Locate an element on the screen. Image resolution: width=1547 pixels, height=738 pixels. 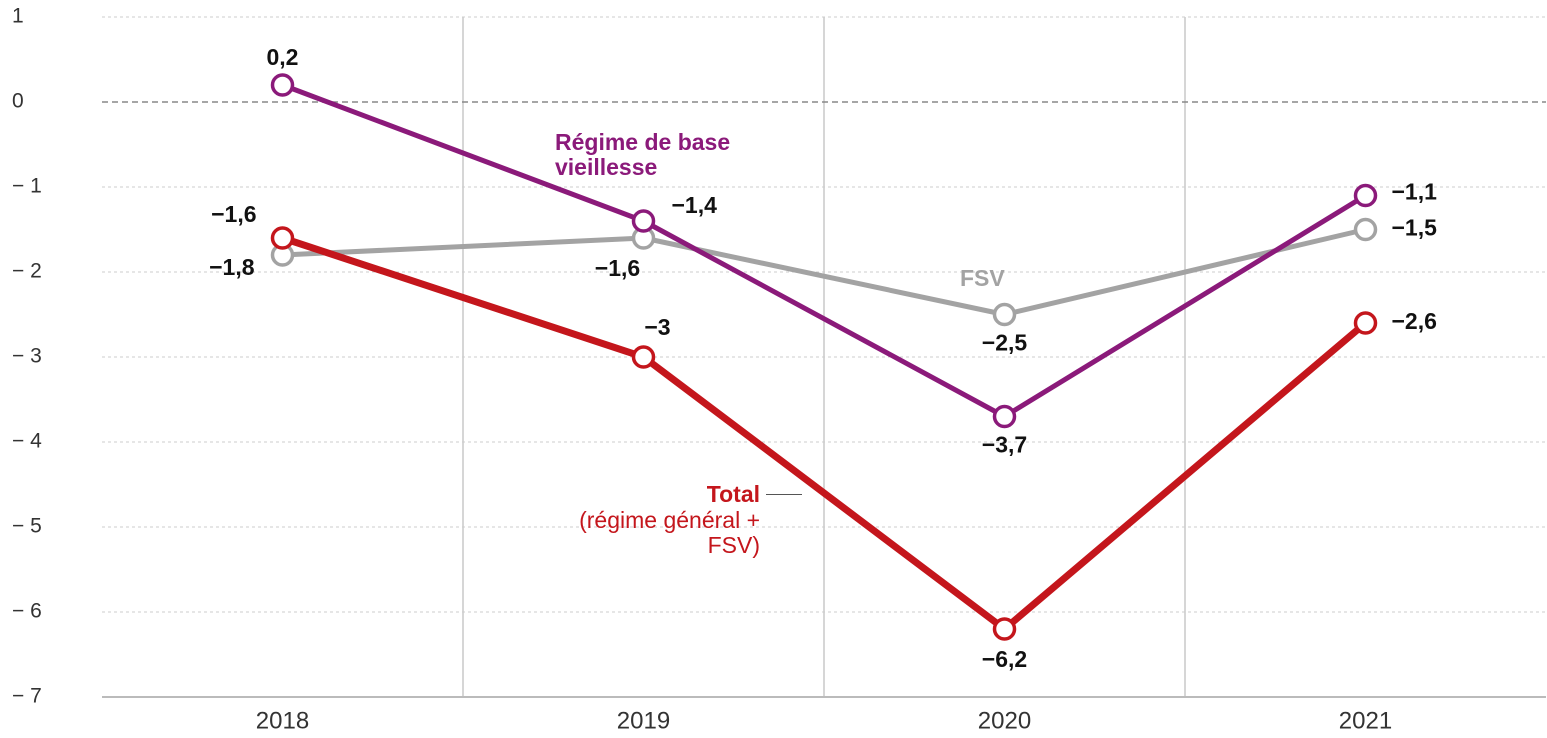
data-label: −1,4 is located at coordinates (695, 205).